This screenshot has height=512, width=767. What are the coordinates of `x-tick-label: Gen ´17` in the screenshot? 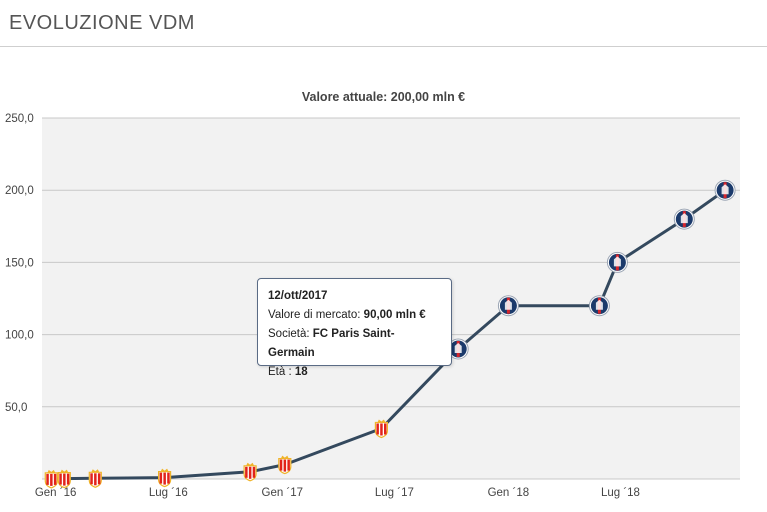 It's located at (283, 493).